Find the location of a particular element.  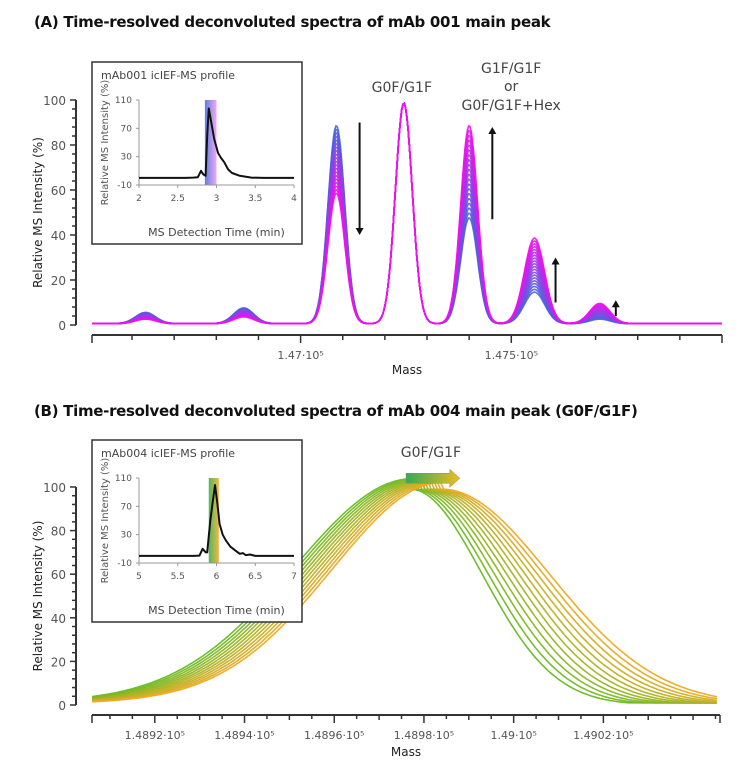

panel-b-inset-x-label: MS Detection Time (min) is located at coordinates (216, 610).